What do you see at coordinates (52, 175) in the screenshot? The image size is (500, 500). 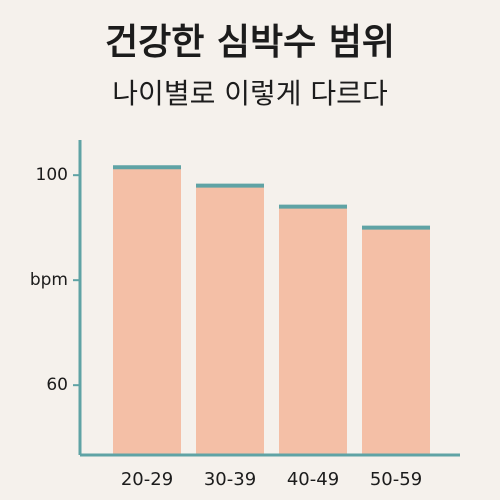 I see `y-tick-label: 100` at bounding box center [52, 175].